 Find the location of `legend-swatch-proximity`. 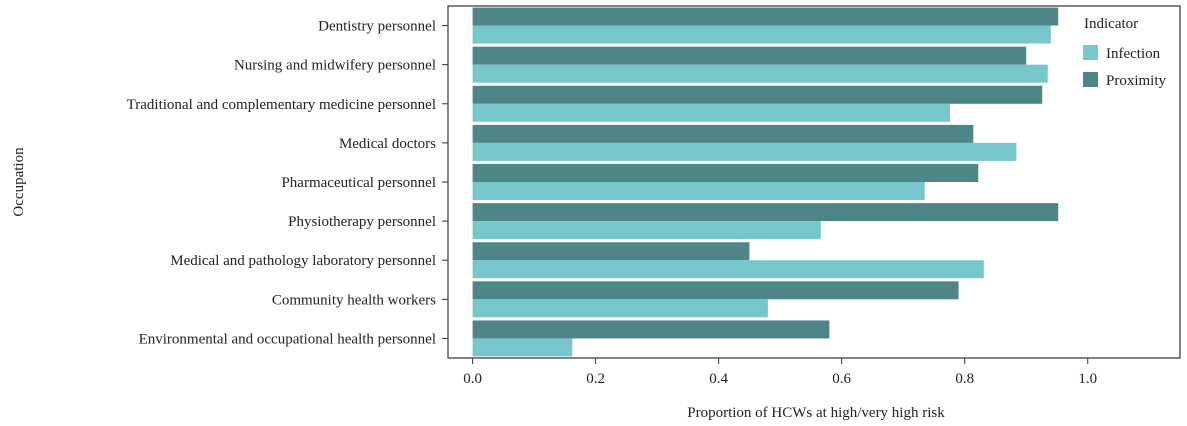

legend-swatch-proximity is located at coordinates (1090, 79).